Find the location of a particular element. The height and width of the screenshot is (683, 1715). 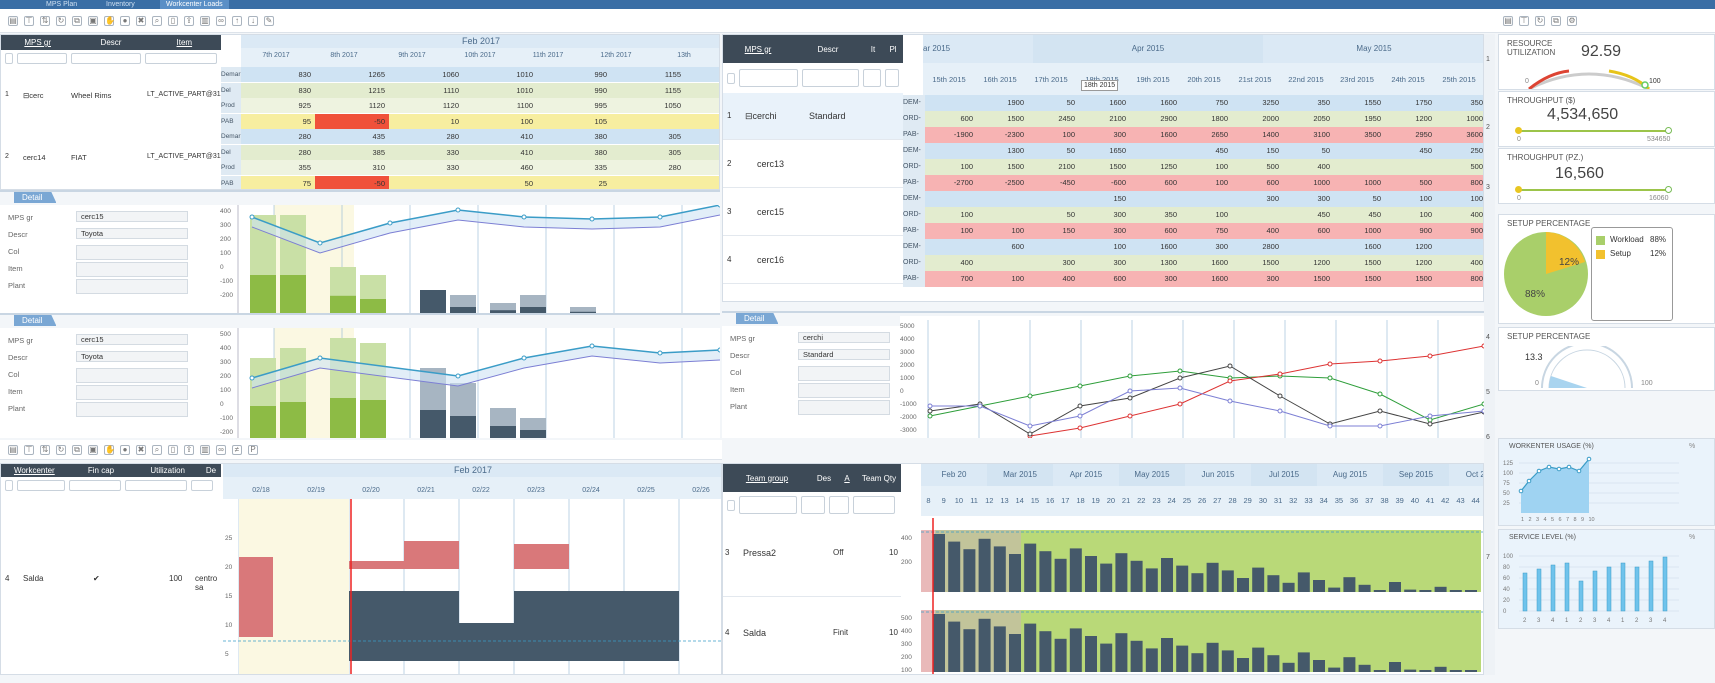

grid-cell: -600 is located at coordinates (1118, 182).